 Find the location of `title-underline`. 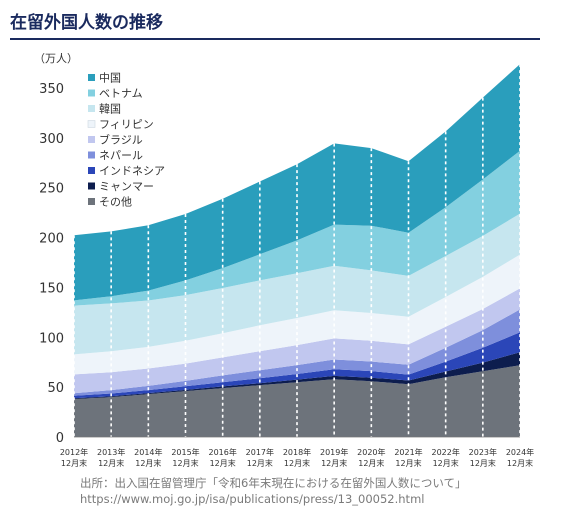

title-underline is located at coordinates (275, 39).